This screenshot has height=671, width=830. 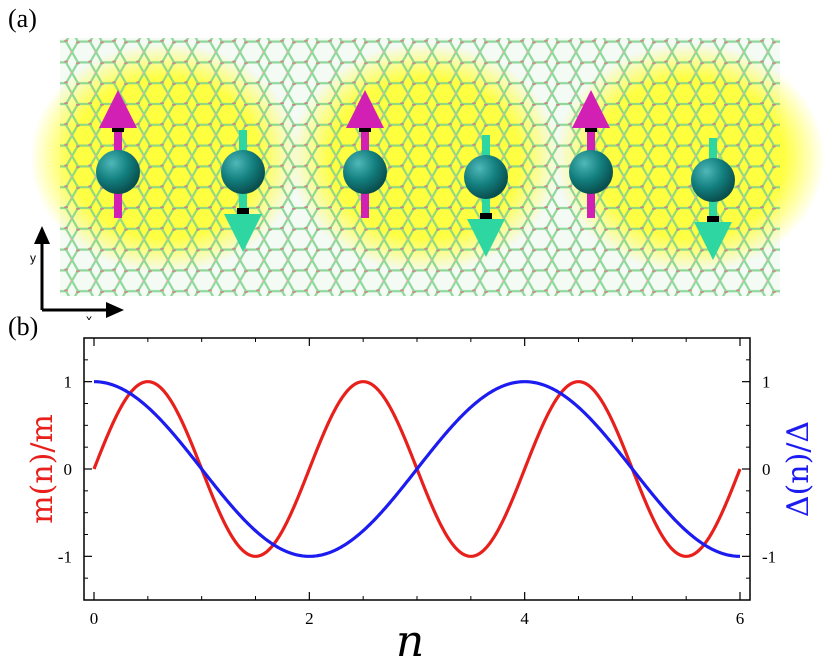 What do you see at coordinates (42, 235) in the screenshot?
I see `y-axis-arrow-icon` at bounding box center [42, 235].